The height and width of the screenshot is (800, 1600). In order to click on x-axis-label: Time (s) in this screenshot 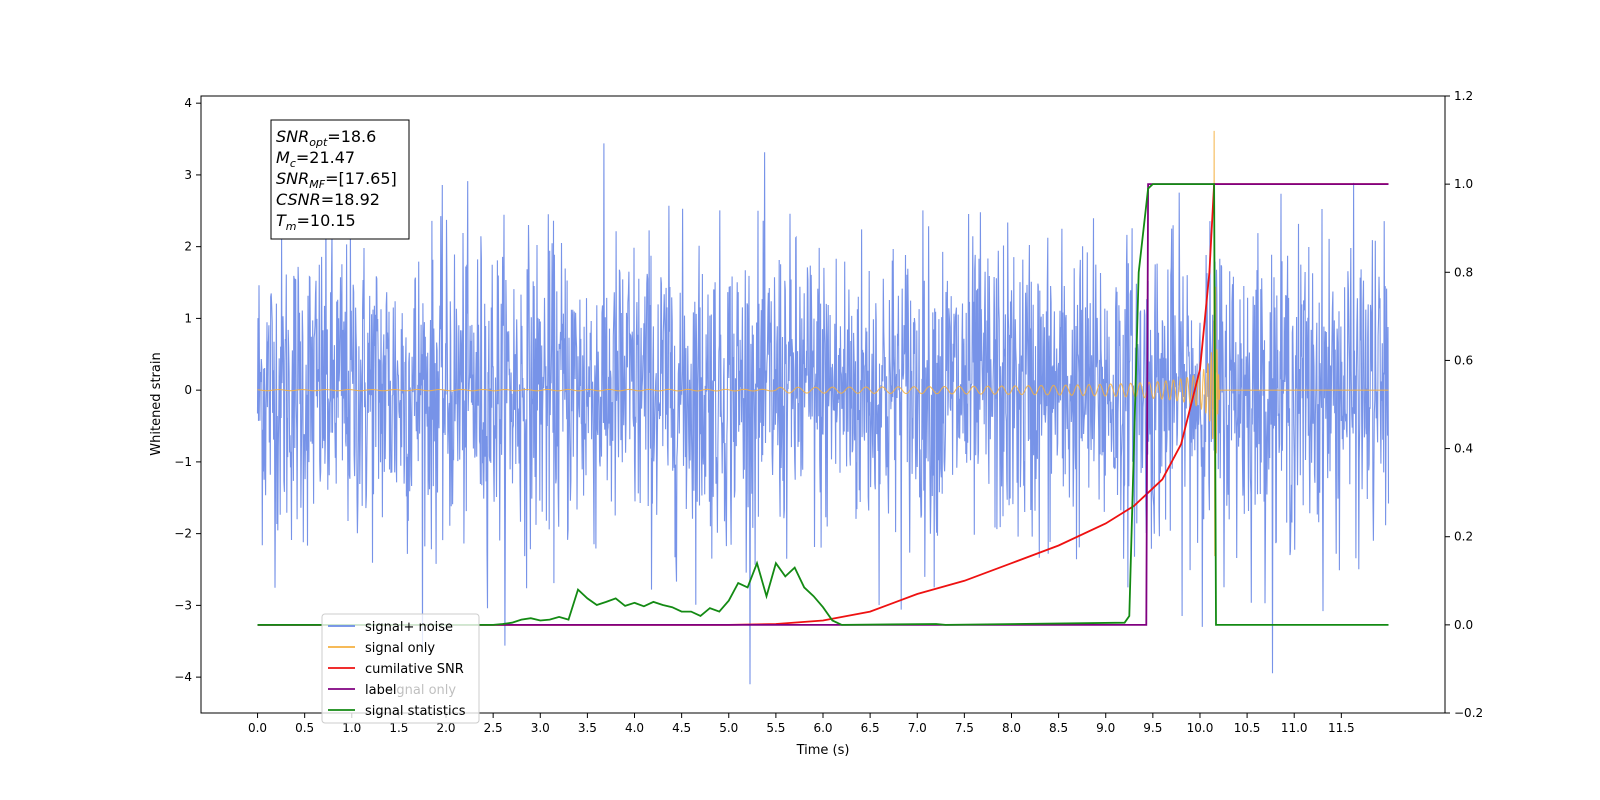, I will do `click(823, 750)`.